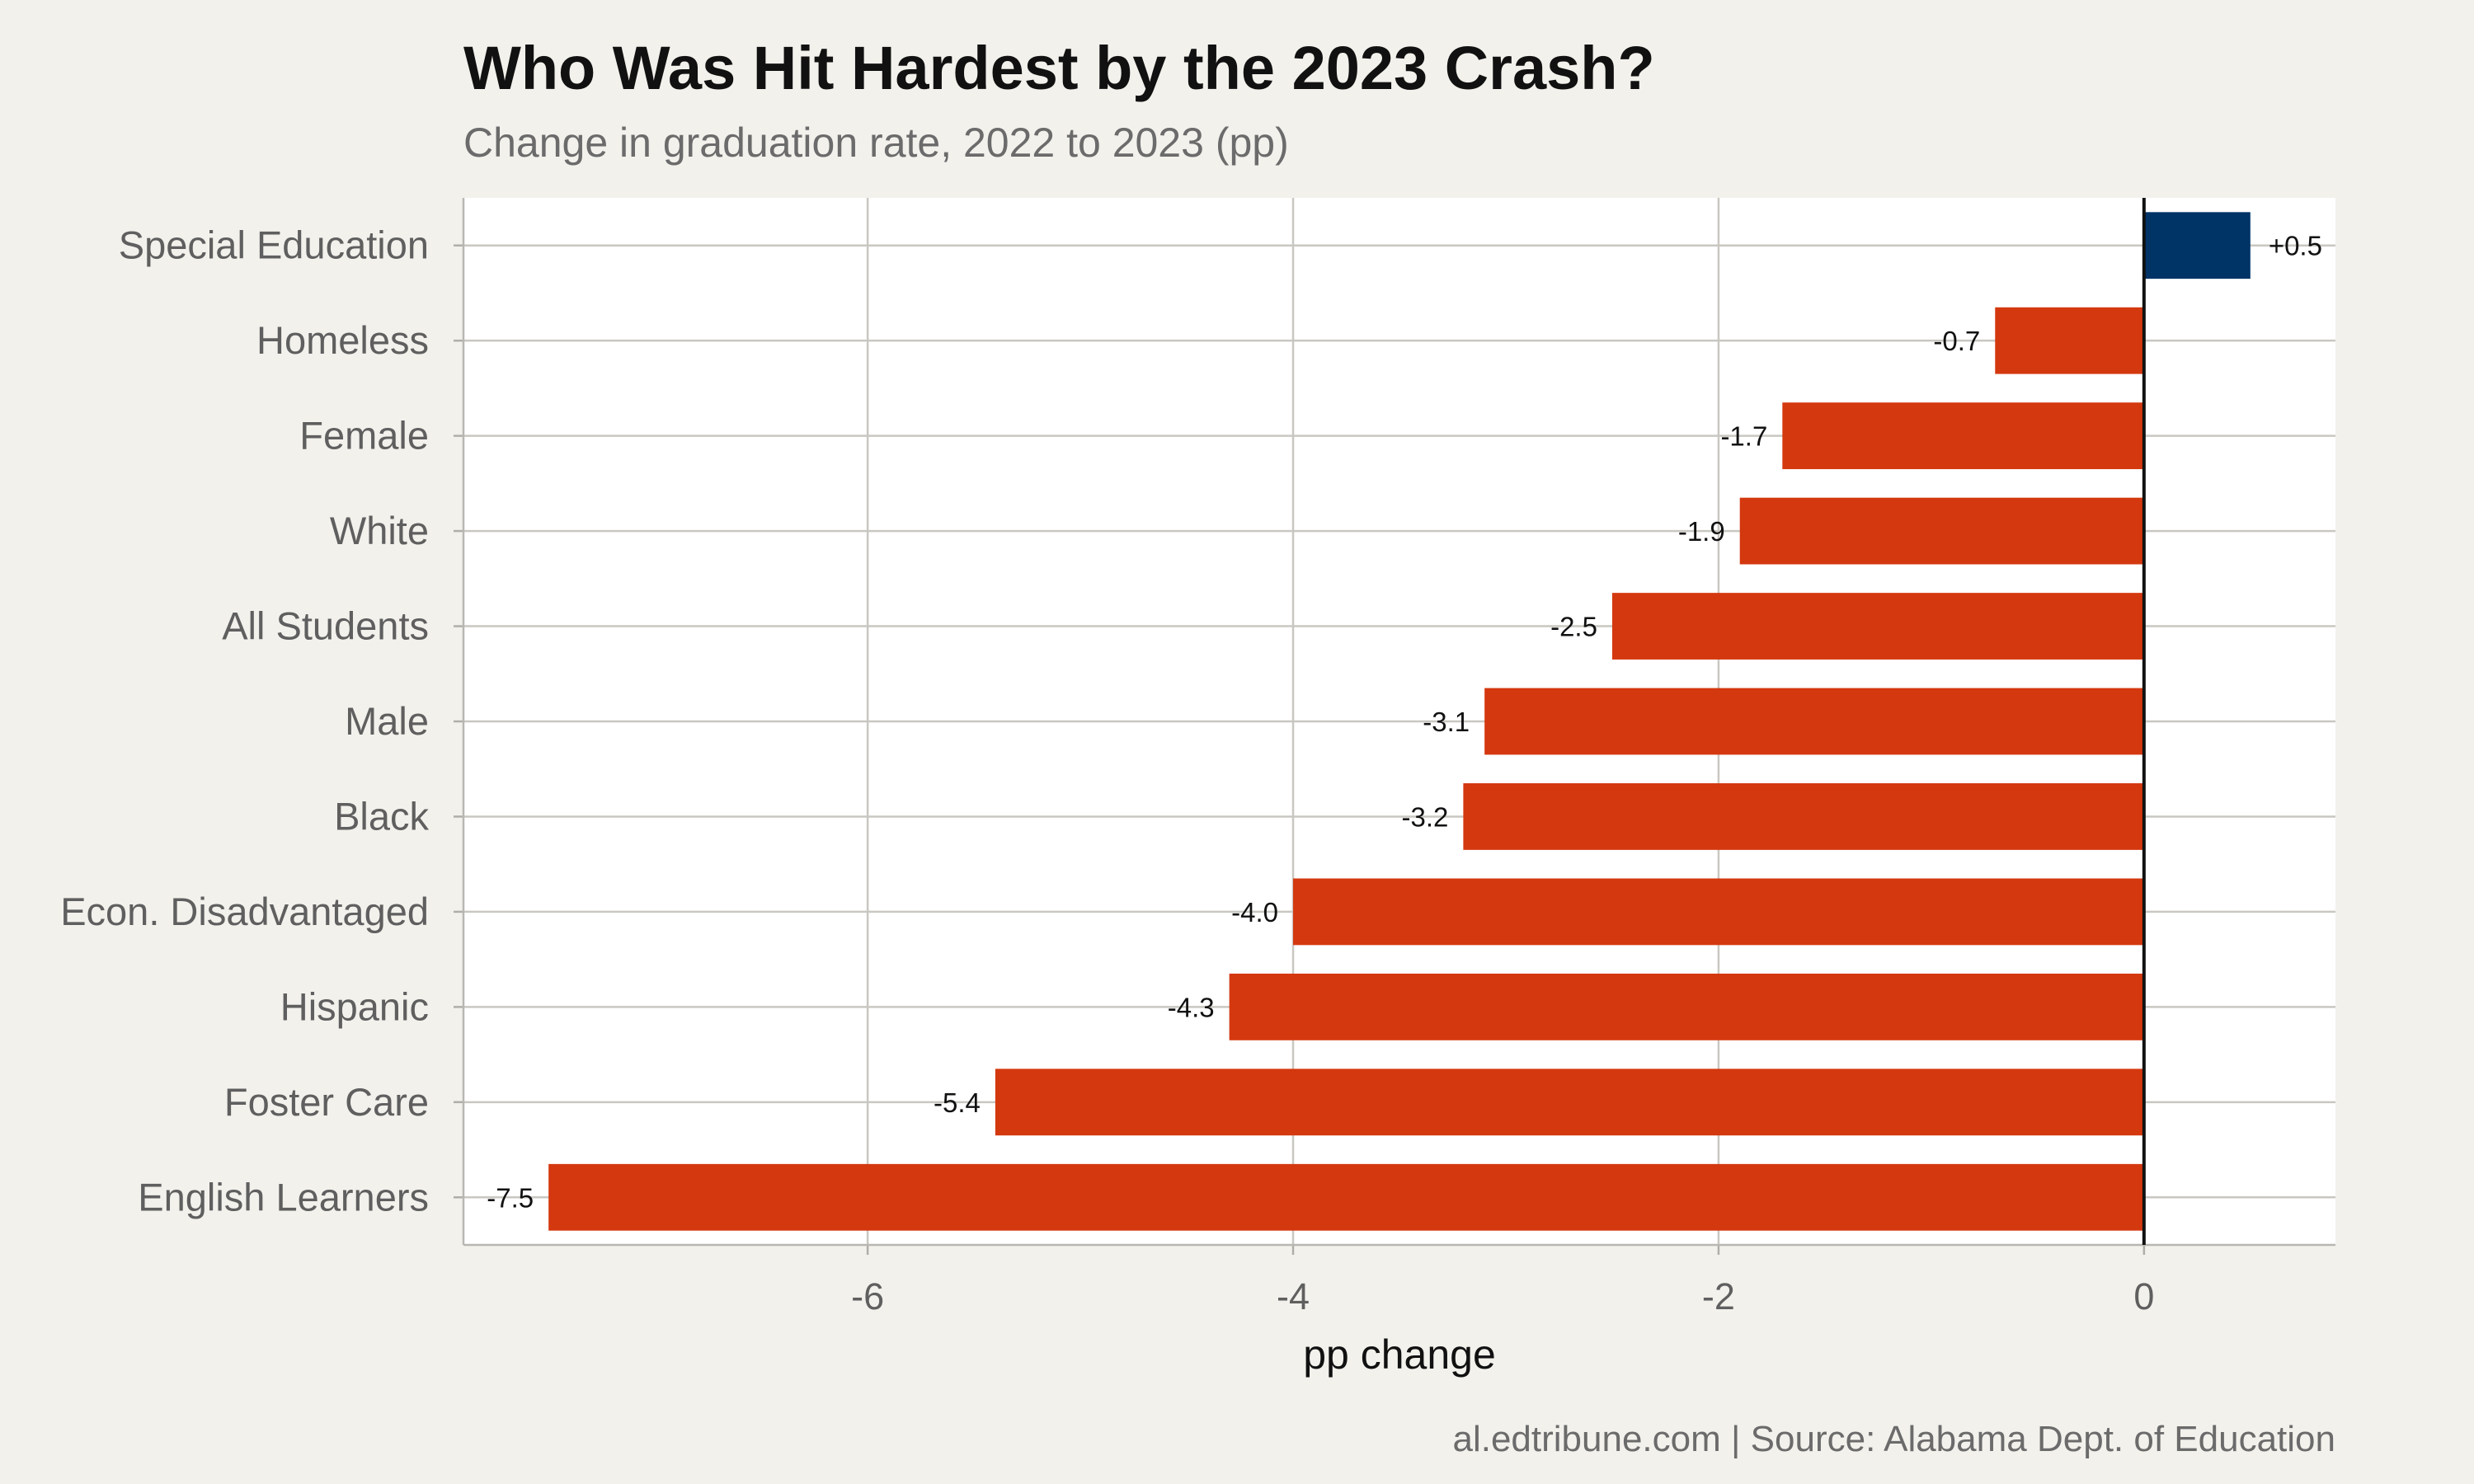 The height and width of the screenshot is (1484, 2474). I want to click on data-label: -2.5, so click(1573, 627).